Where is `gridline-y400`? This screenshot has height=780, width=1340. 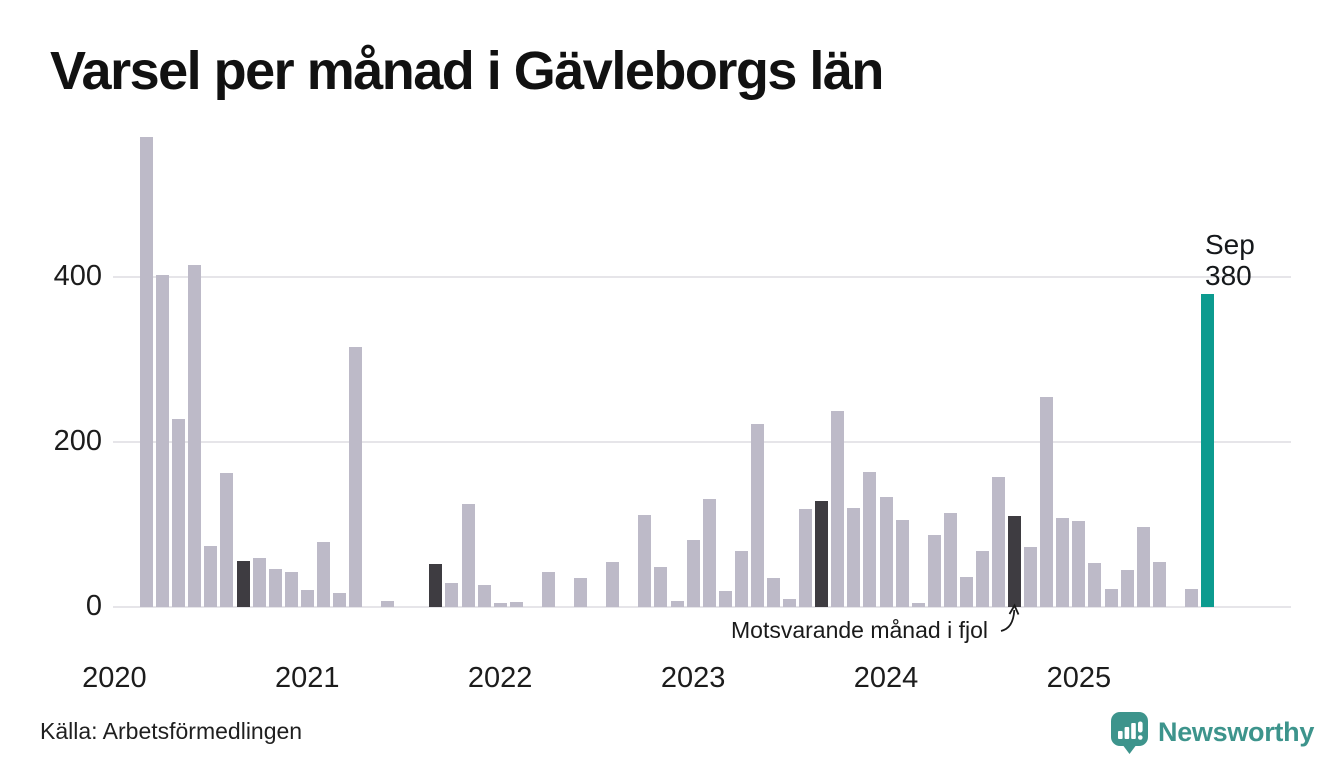 gridline-y400 is located at coordinates (702, 277).